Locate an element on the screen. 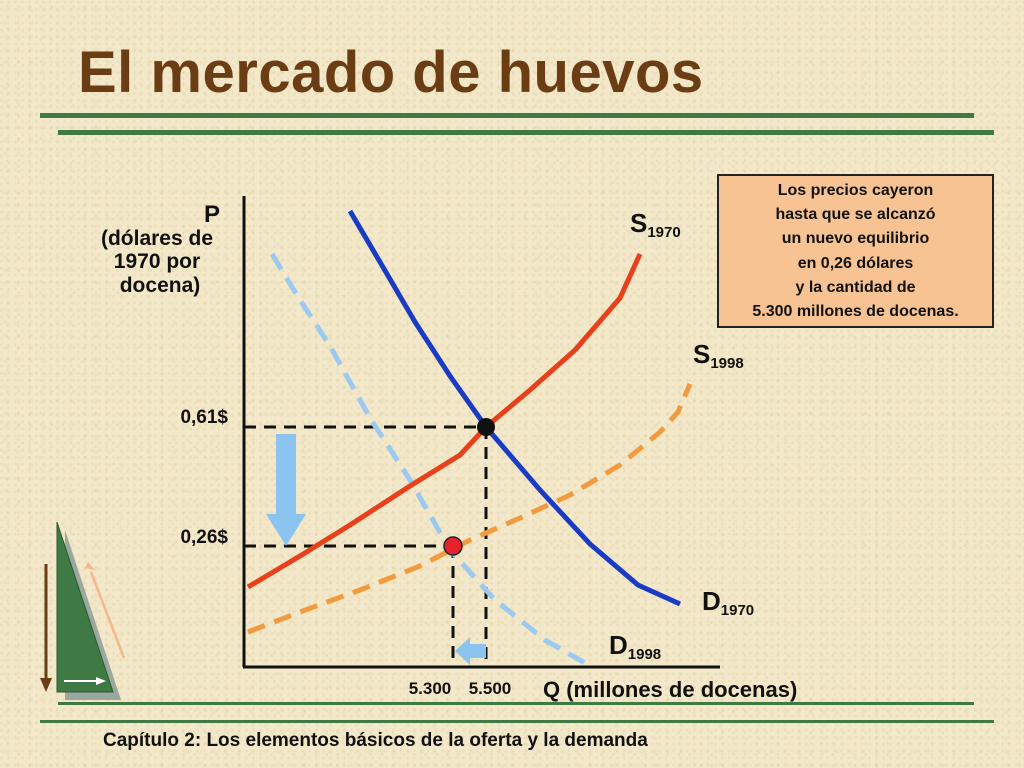 Image resolution: width=1024 pixels, height=768 pixels. callout-line-3: un nuevo equilibrio is located at coordinates (855, 239).